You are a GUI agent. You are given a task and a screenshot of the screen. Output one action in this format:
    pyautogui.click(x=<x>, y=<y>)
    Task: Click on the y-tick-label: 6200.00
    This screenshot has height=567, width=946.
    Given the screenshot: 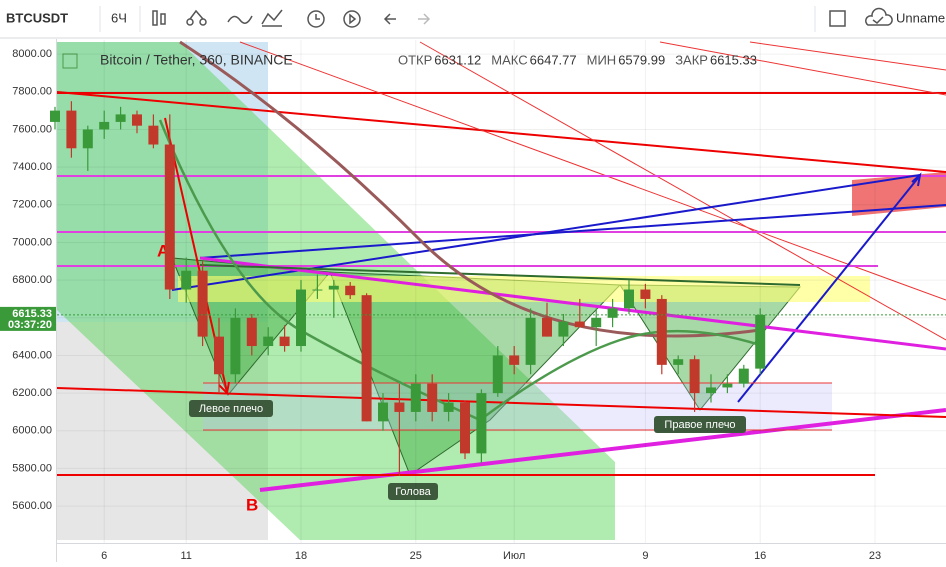 What is the action you would take?
    pyautogui.click(x=32, y=393)
    